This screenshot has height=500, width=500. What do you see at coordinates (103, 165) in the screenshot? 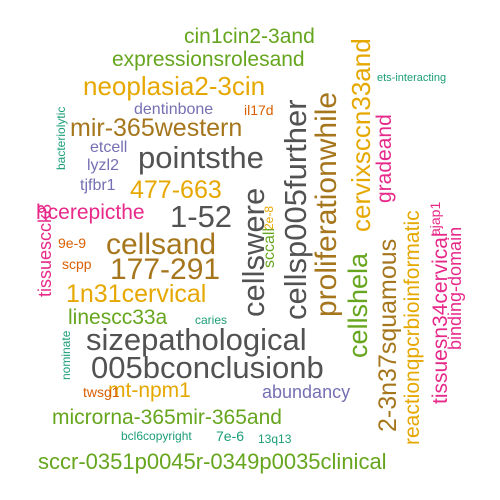
I see `word-lyzl2: lyzl2` at bounding box center [103, 165].